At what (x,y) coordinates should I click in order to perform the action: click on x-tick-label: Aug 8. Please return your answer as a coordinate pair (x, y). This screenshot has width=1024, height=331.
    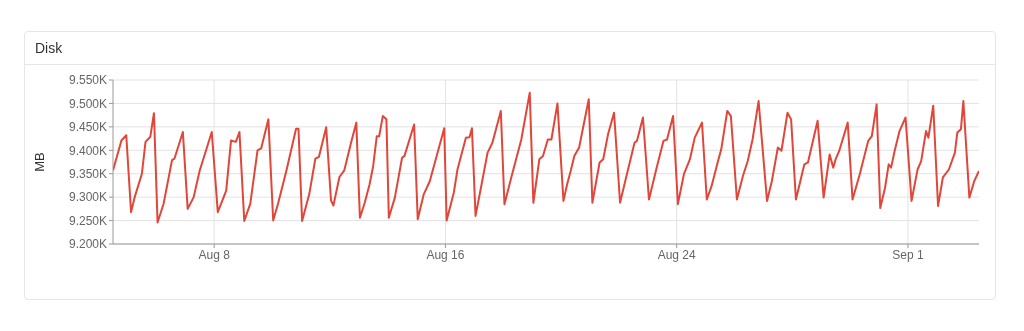
    Looking at the image, I should click on (214, 254).